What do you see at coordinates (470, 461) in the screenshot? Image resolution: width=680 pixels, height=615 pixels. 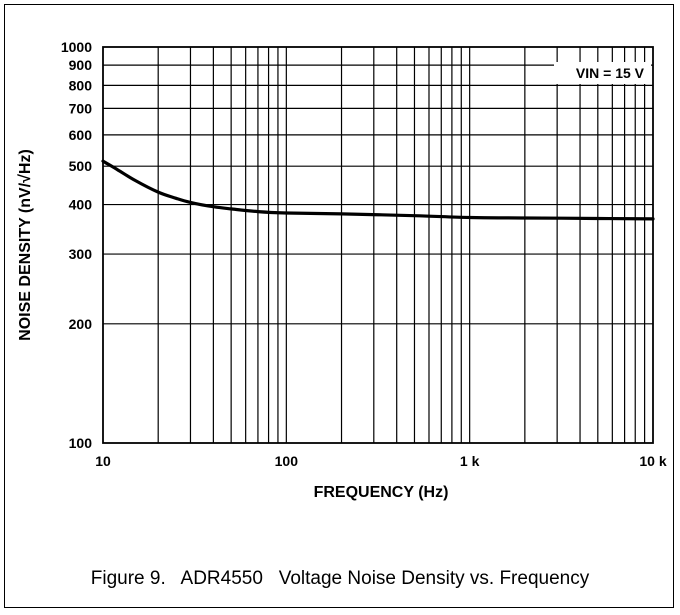 I see `x-tick-label: 1 k` at bounding box center [470, 461].